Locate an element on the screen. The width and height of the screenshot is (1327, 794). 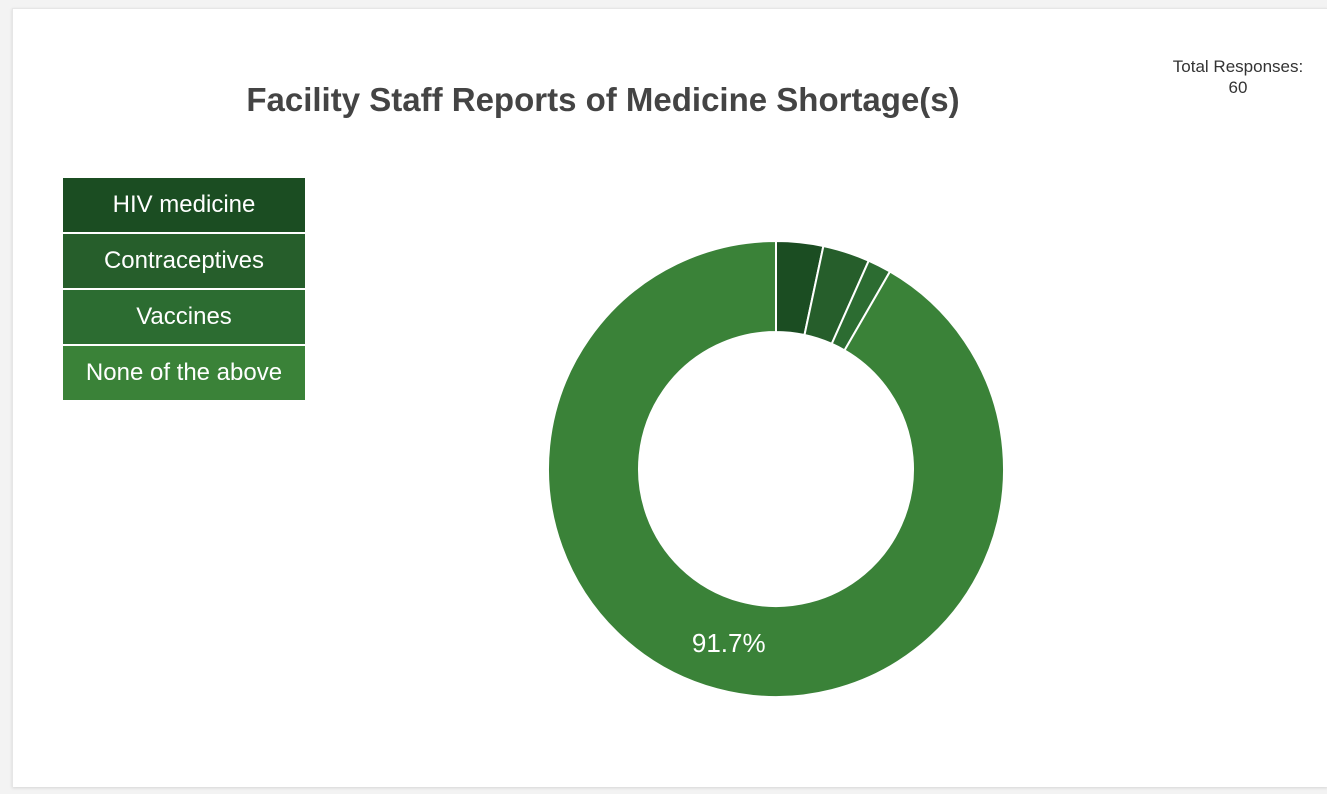
total-responses-label: Total Responses: is located at coordinates (1238, 66).